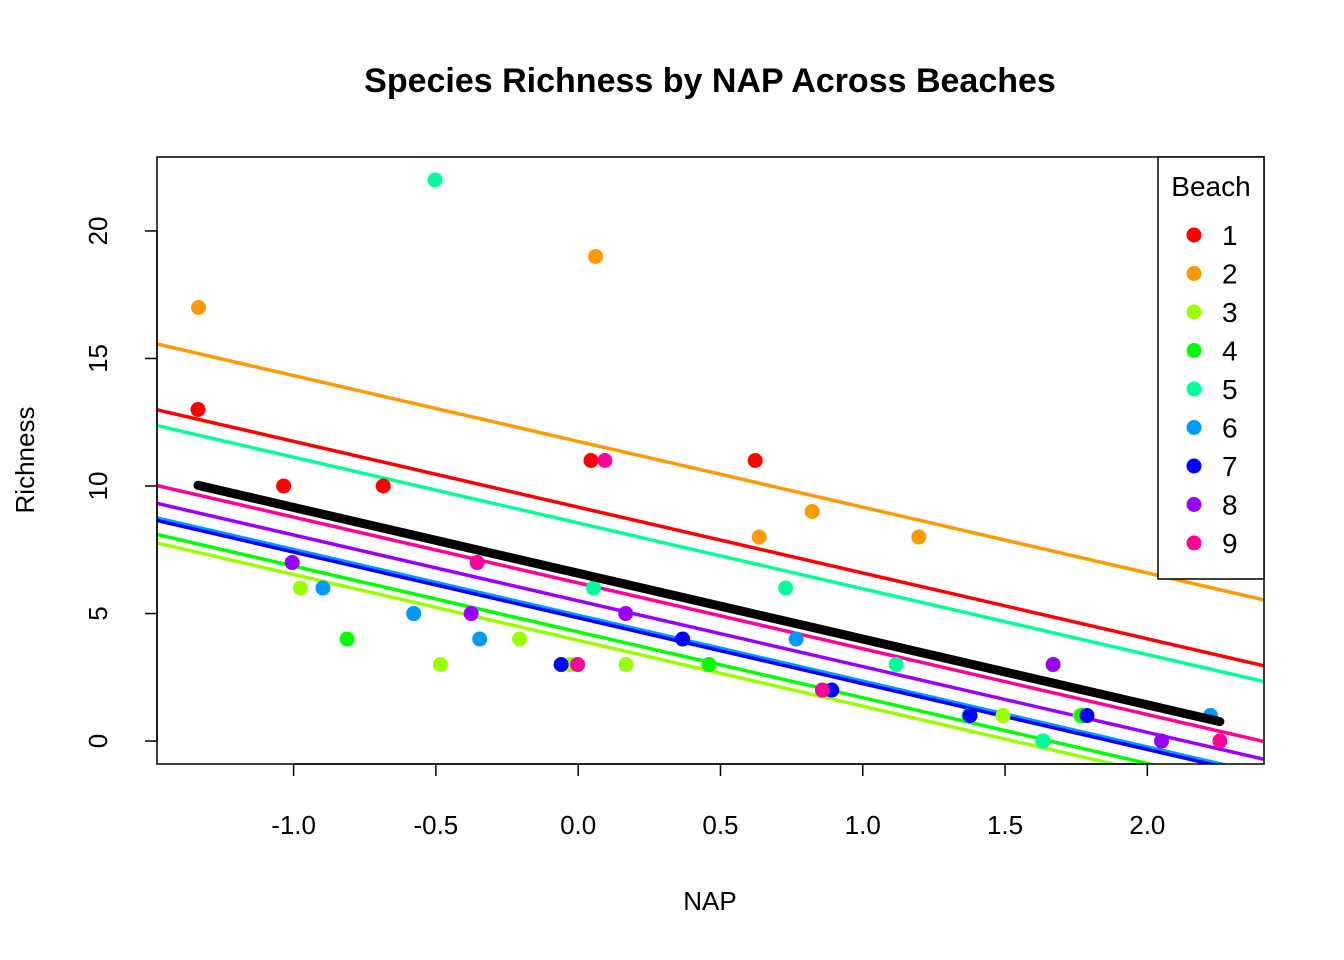 The image size is (1344, 960). I want to click on legend-label-beach-5: 5, so click(1230, 389).